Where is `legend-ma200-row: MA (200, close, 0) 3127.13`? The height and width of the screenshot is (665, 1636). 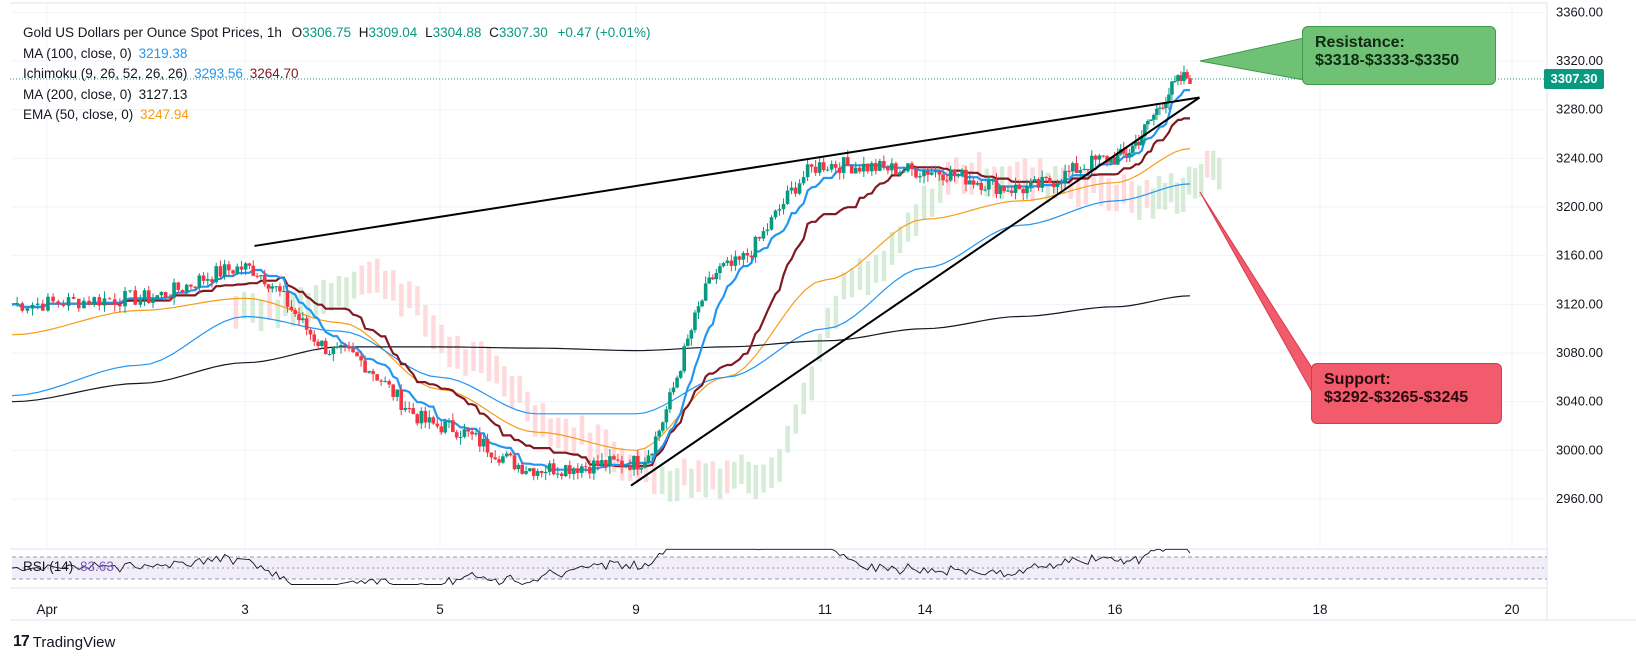 legend-ma200-row: MA (200, close, 0) 3127.13 is located at coordinates (337, 95).